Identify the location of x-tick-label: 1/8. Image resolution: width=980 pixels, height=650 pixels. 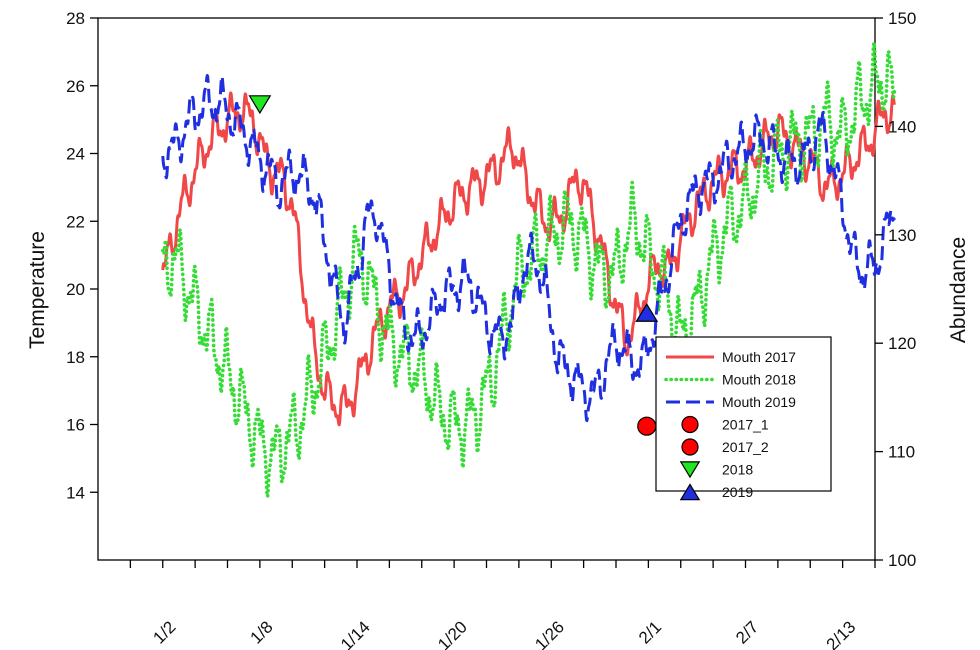
(262, 632).